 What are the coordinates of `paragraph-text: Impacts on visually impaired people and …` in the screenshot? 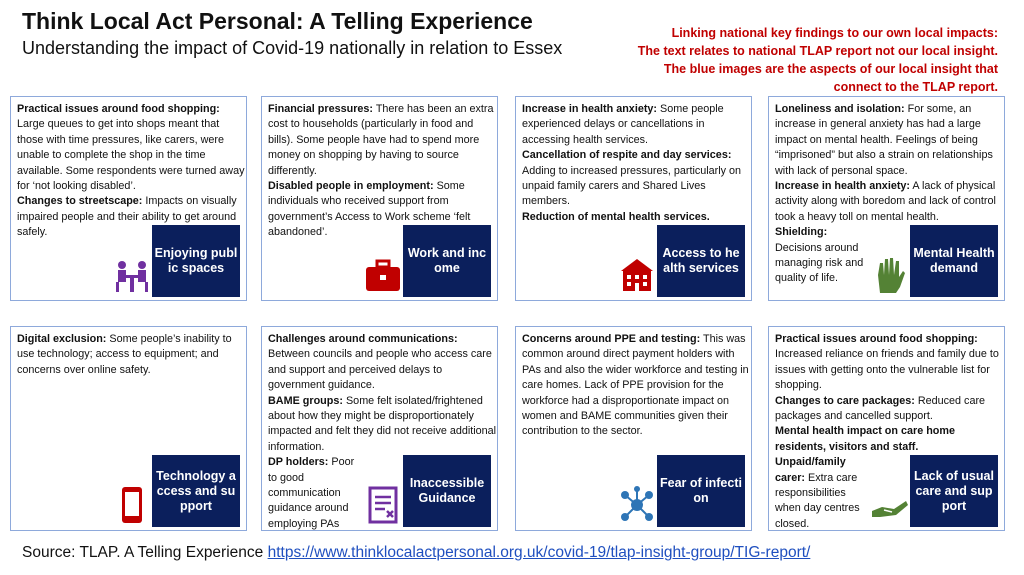 It's located at (127, 217).